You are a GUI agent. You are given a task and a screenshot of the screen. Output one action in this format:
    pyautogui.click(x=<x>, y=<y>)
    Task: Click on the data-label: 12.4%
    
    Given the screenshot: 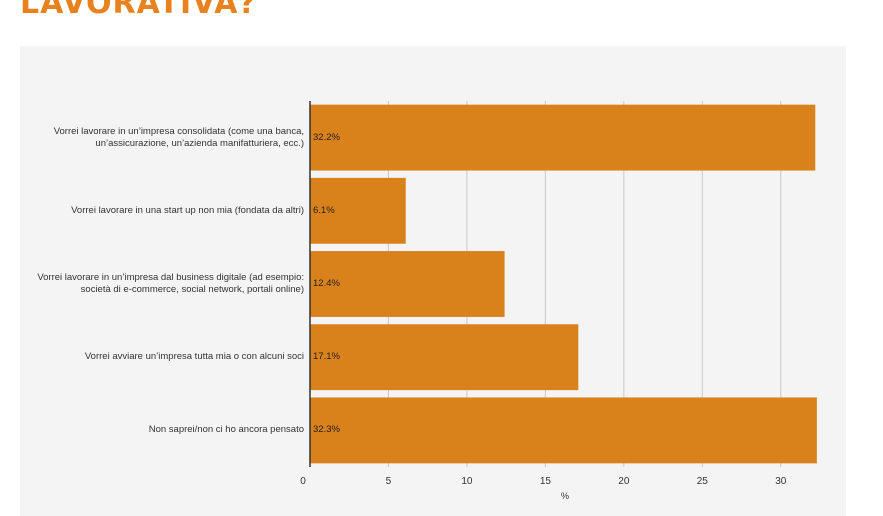 What is the action you would take?
    pyautogui.click(x=326, y=283)
    